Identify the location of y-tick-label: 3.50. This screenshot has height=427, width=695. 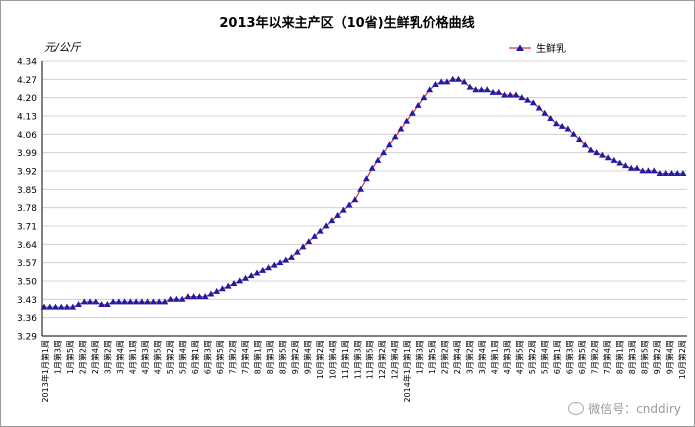
(27, 283).